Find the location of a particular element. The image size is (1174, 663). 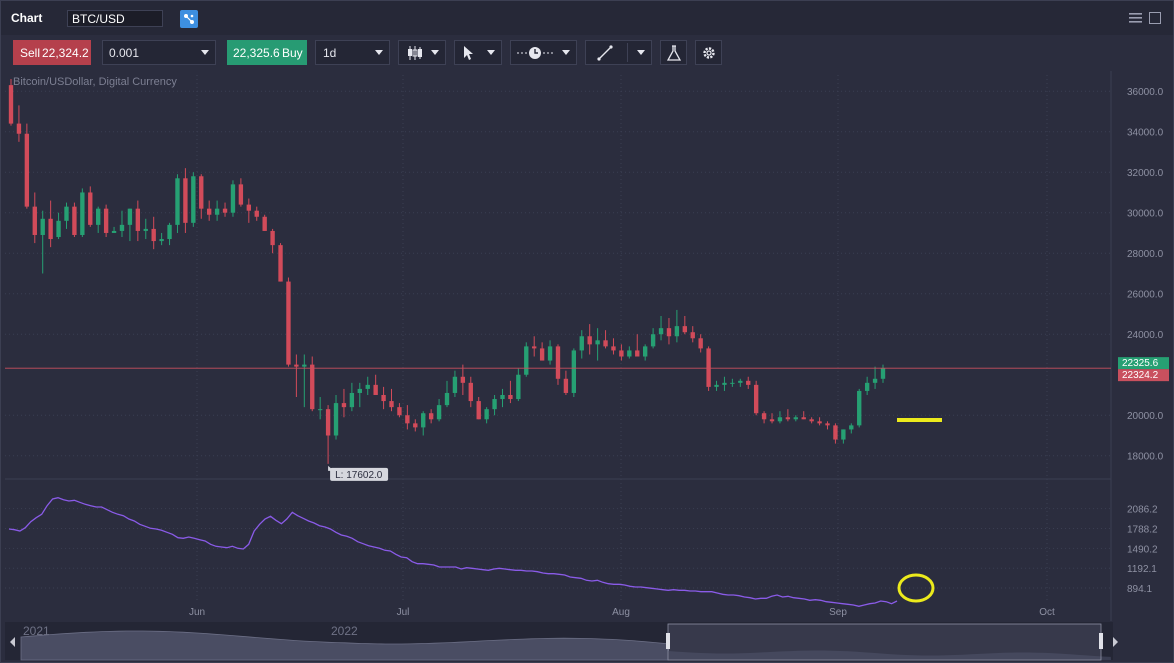

y-tick-label: 20000.0 is located at coordinates (1145, 416).